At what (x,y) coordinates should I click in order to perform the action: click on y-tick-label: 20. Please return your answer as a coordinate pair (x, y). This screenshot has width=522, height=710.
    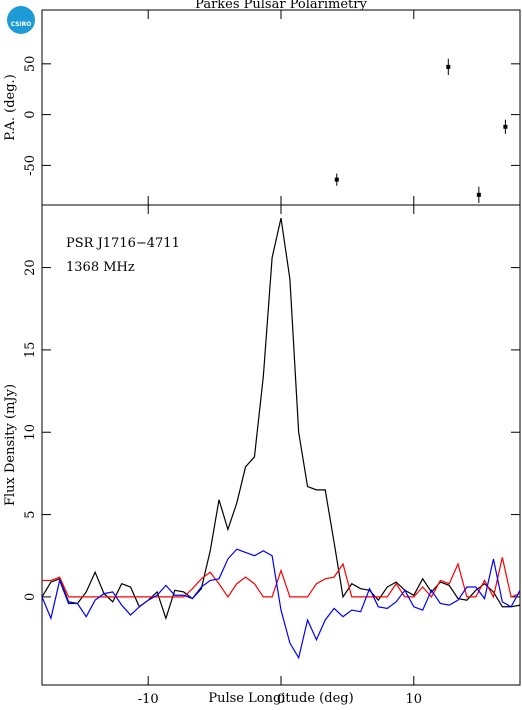
    Looking at the image, I should click on (30, 267).